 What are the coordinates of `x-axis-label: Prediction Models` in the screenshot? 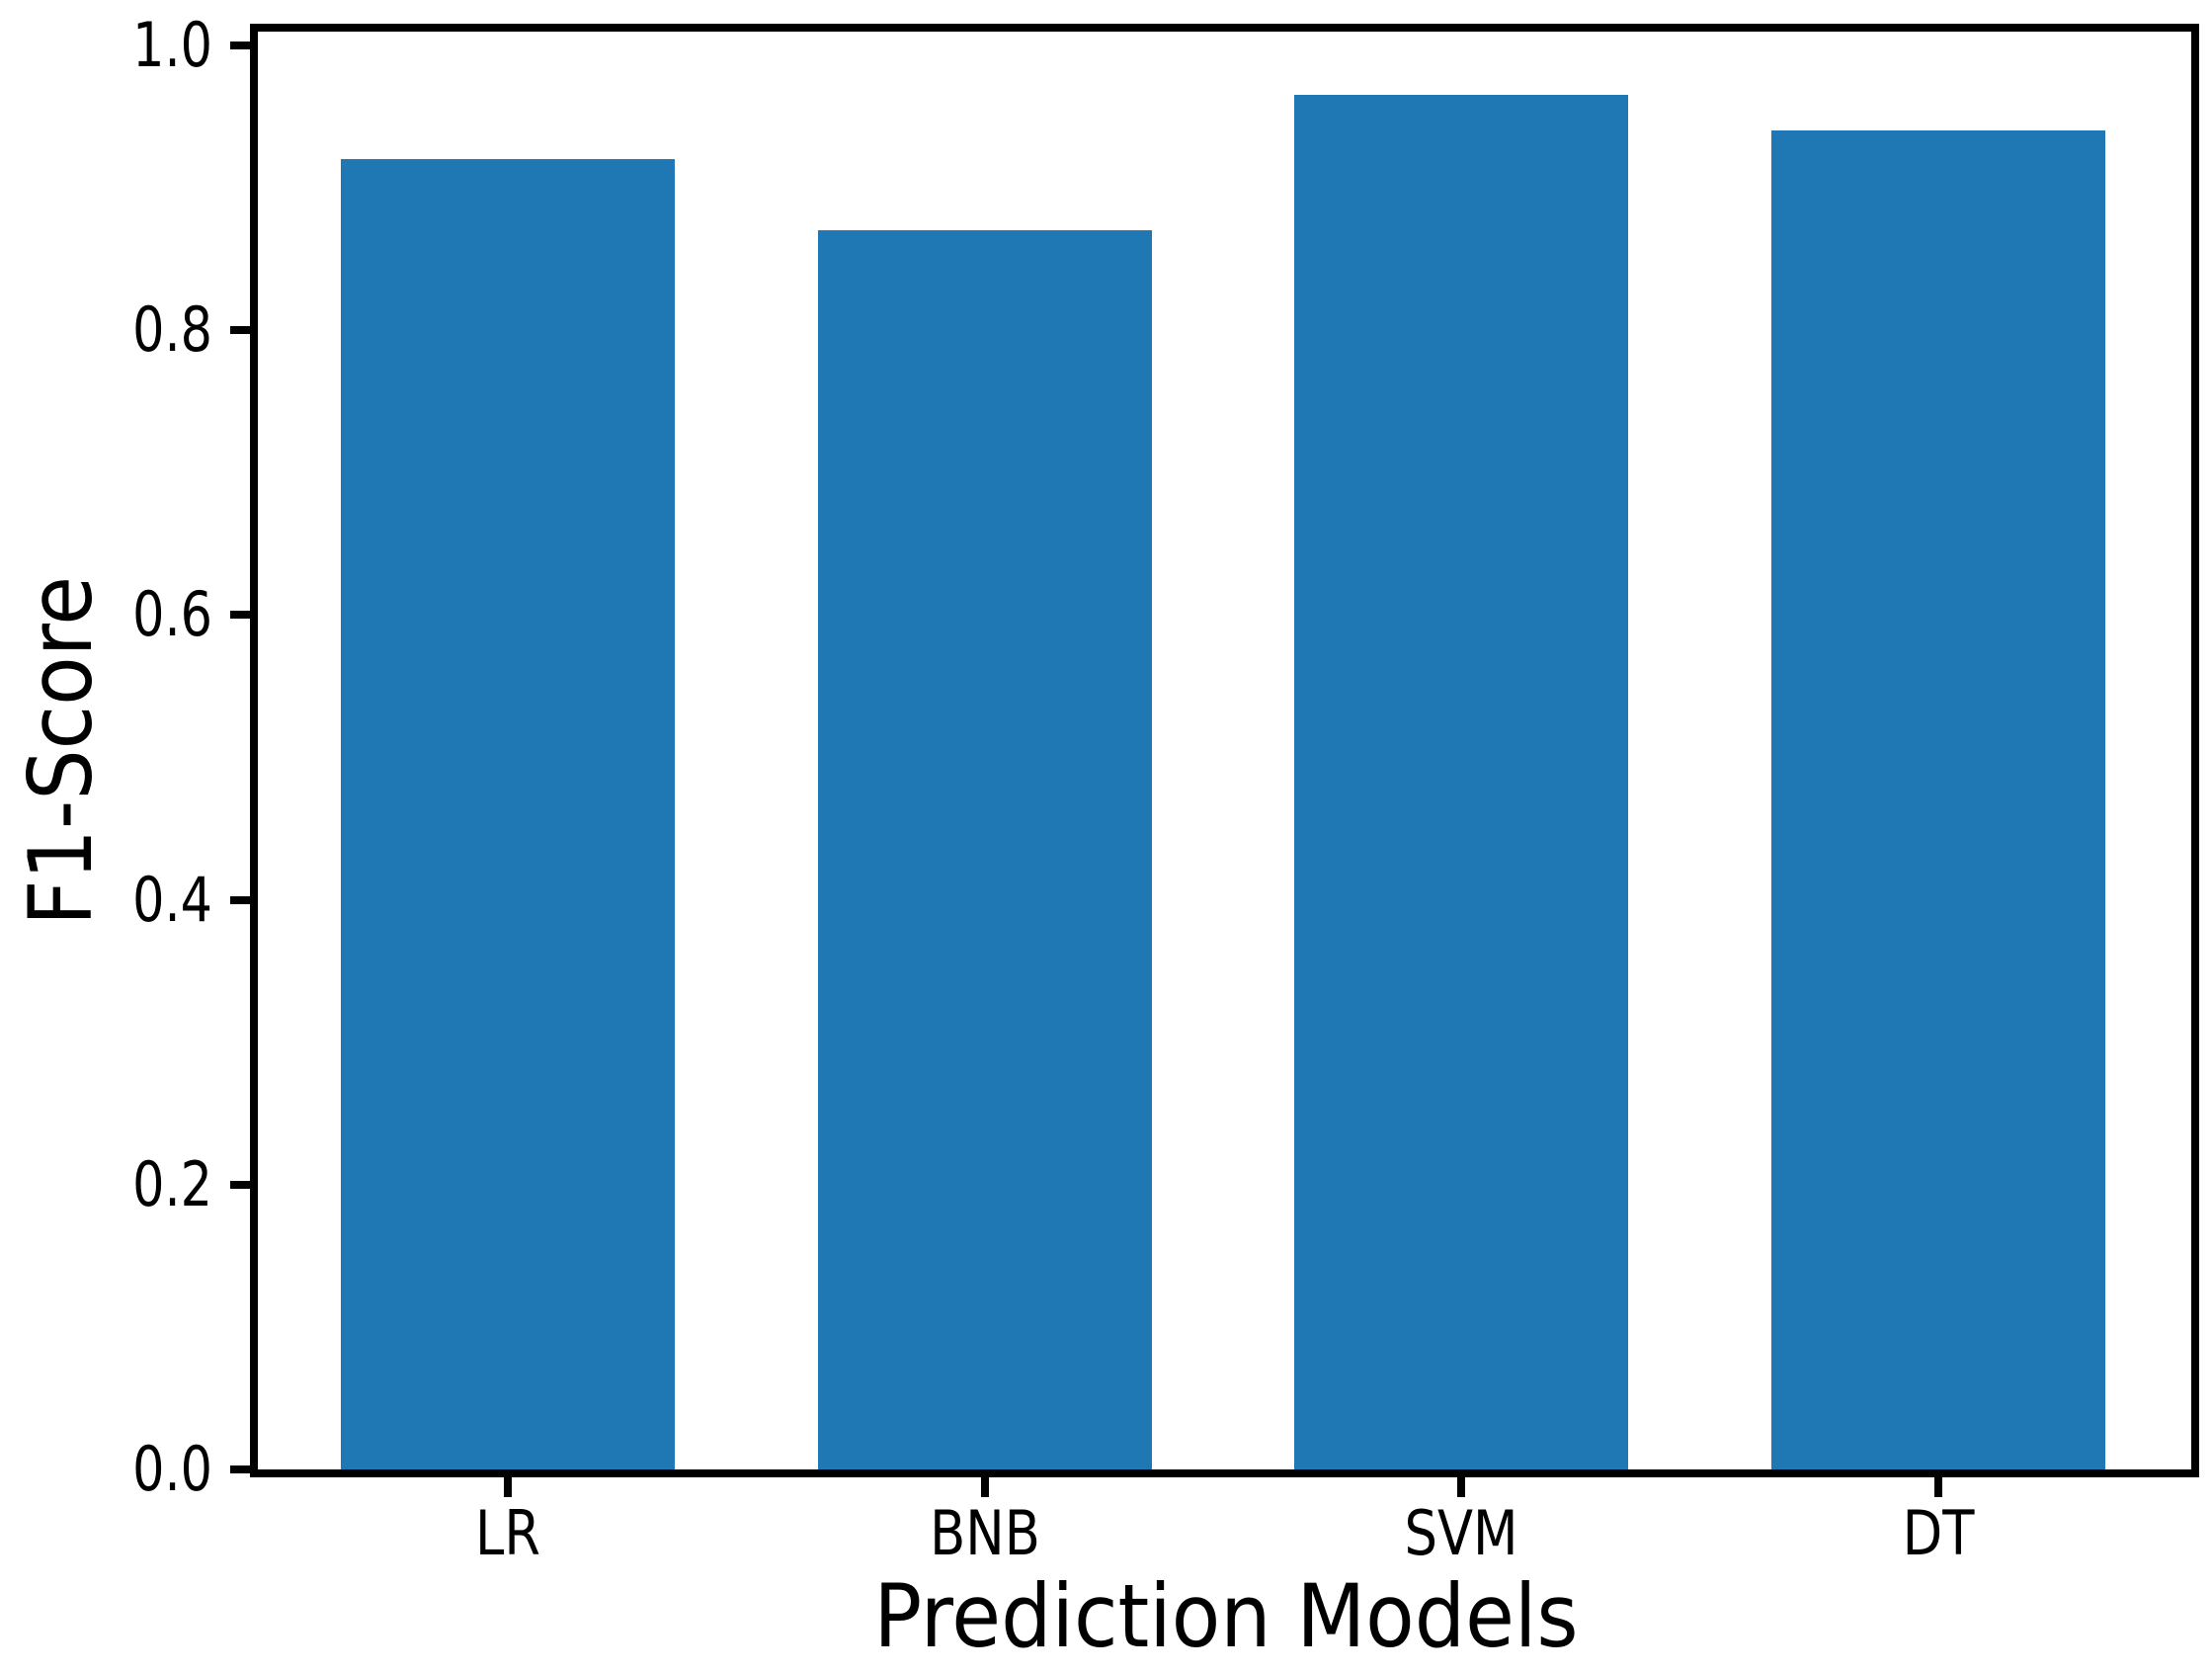 It's located at (1226, 1616).